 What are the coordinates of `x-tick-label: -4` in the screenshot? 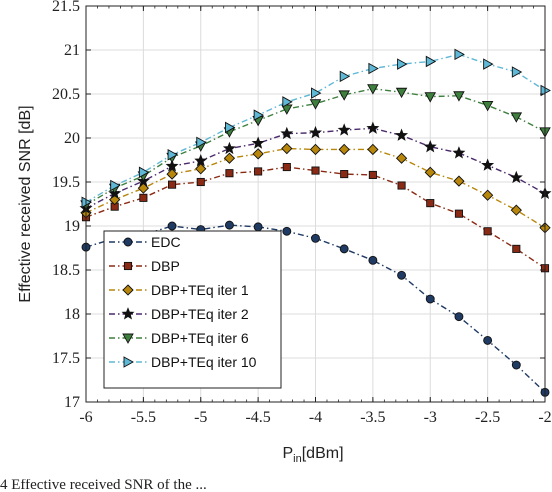 It's located at (315, 417).